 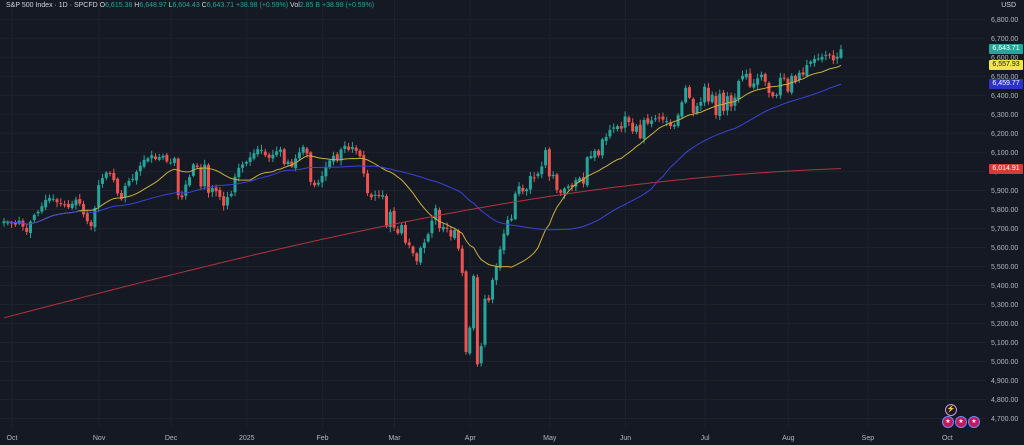 I want to click on last-price-badge: 6,643.71, so click(x=1006, y=49).